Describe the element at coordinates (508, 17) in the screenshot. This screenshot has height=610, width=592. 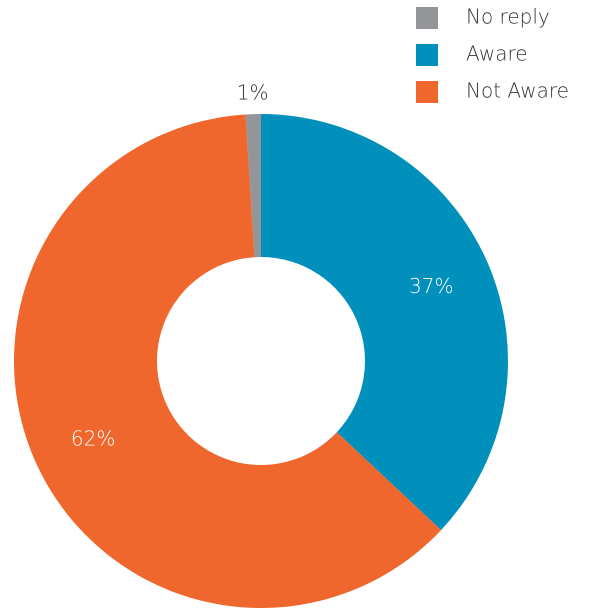
I see `legend-label: No reply` at that location.